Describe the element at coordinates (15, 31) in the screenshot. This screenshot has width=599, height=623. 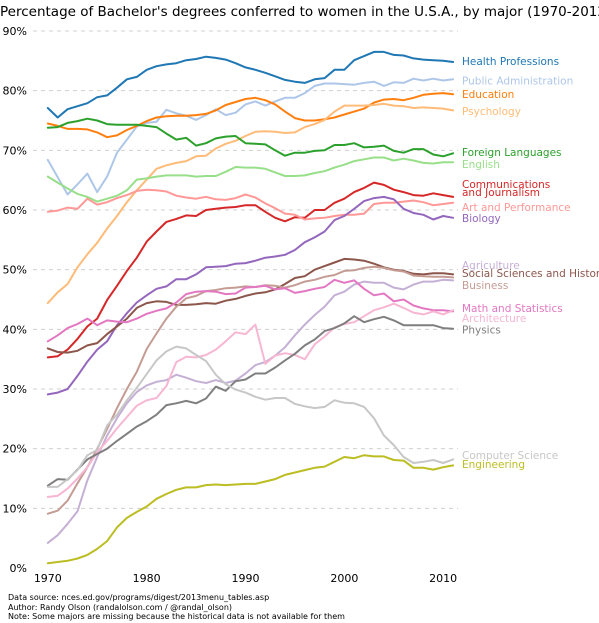
I see `y-tick-label: 90%` at that location.